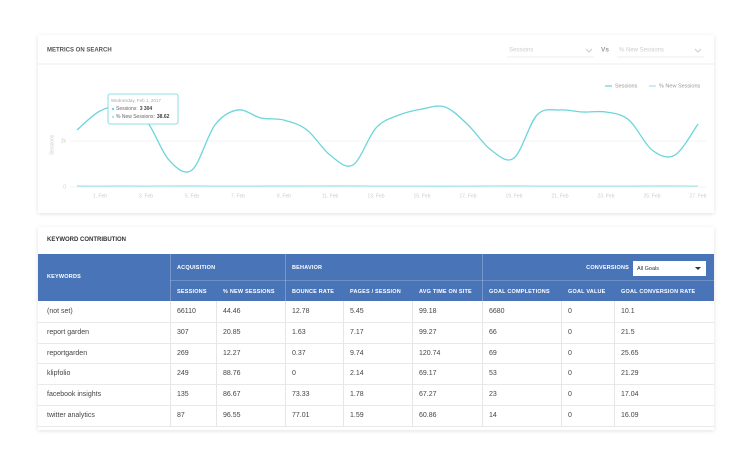 The image size is (751, 470). I want to click on column-header: GOAL VALUE, so click(587, 292).